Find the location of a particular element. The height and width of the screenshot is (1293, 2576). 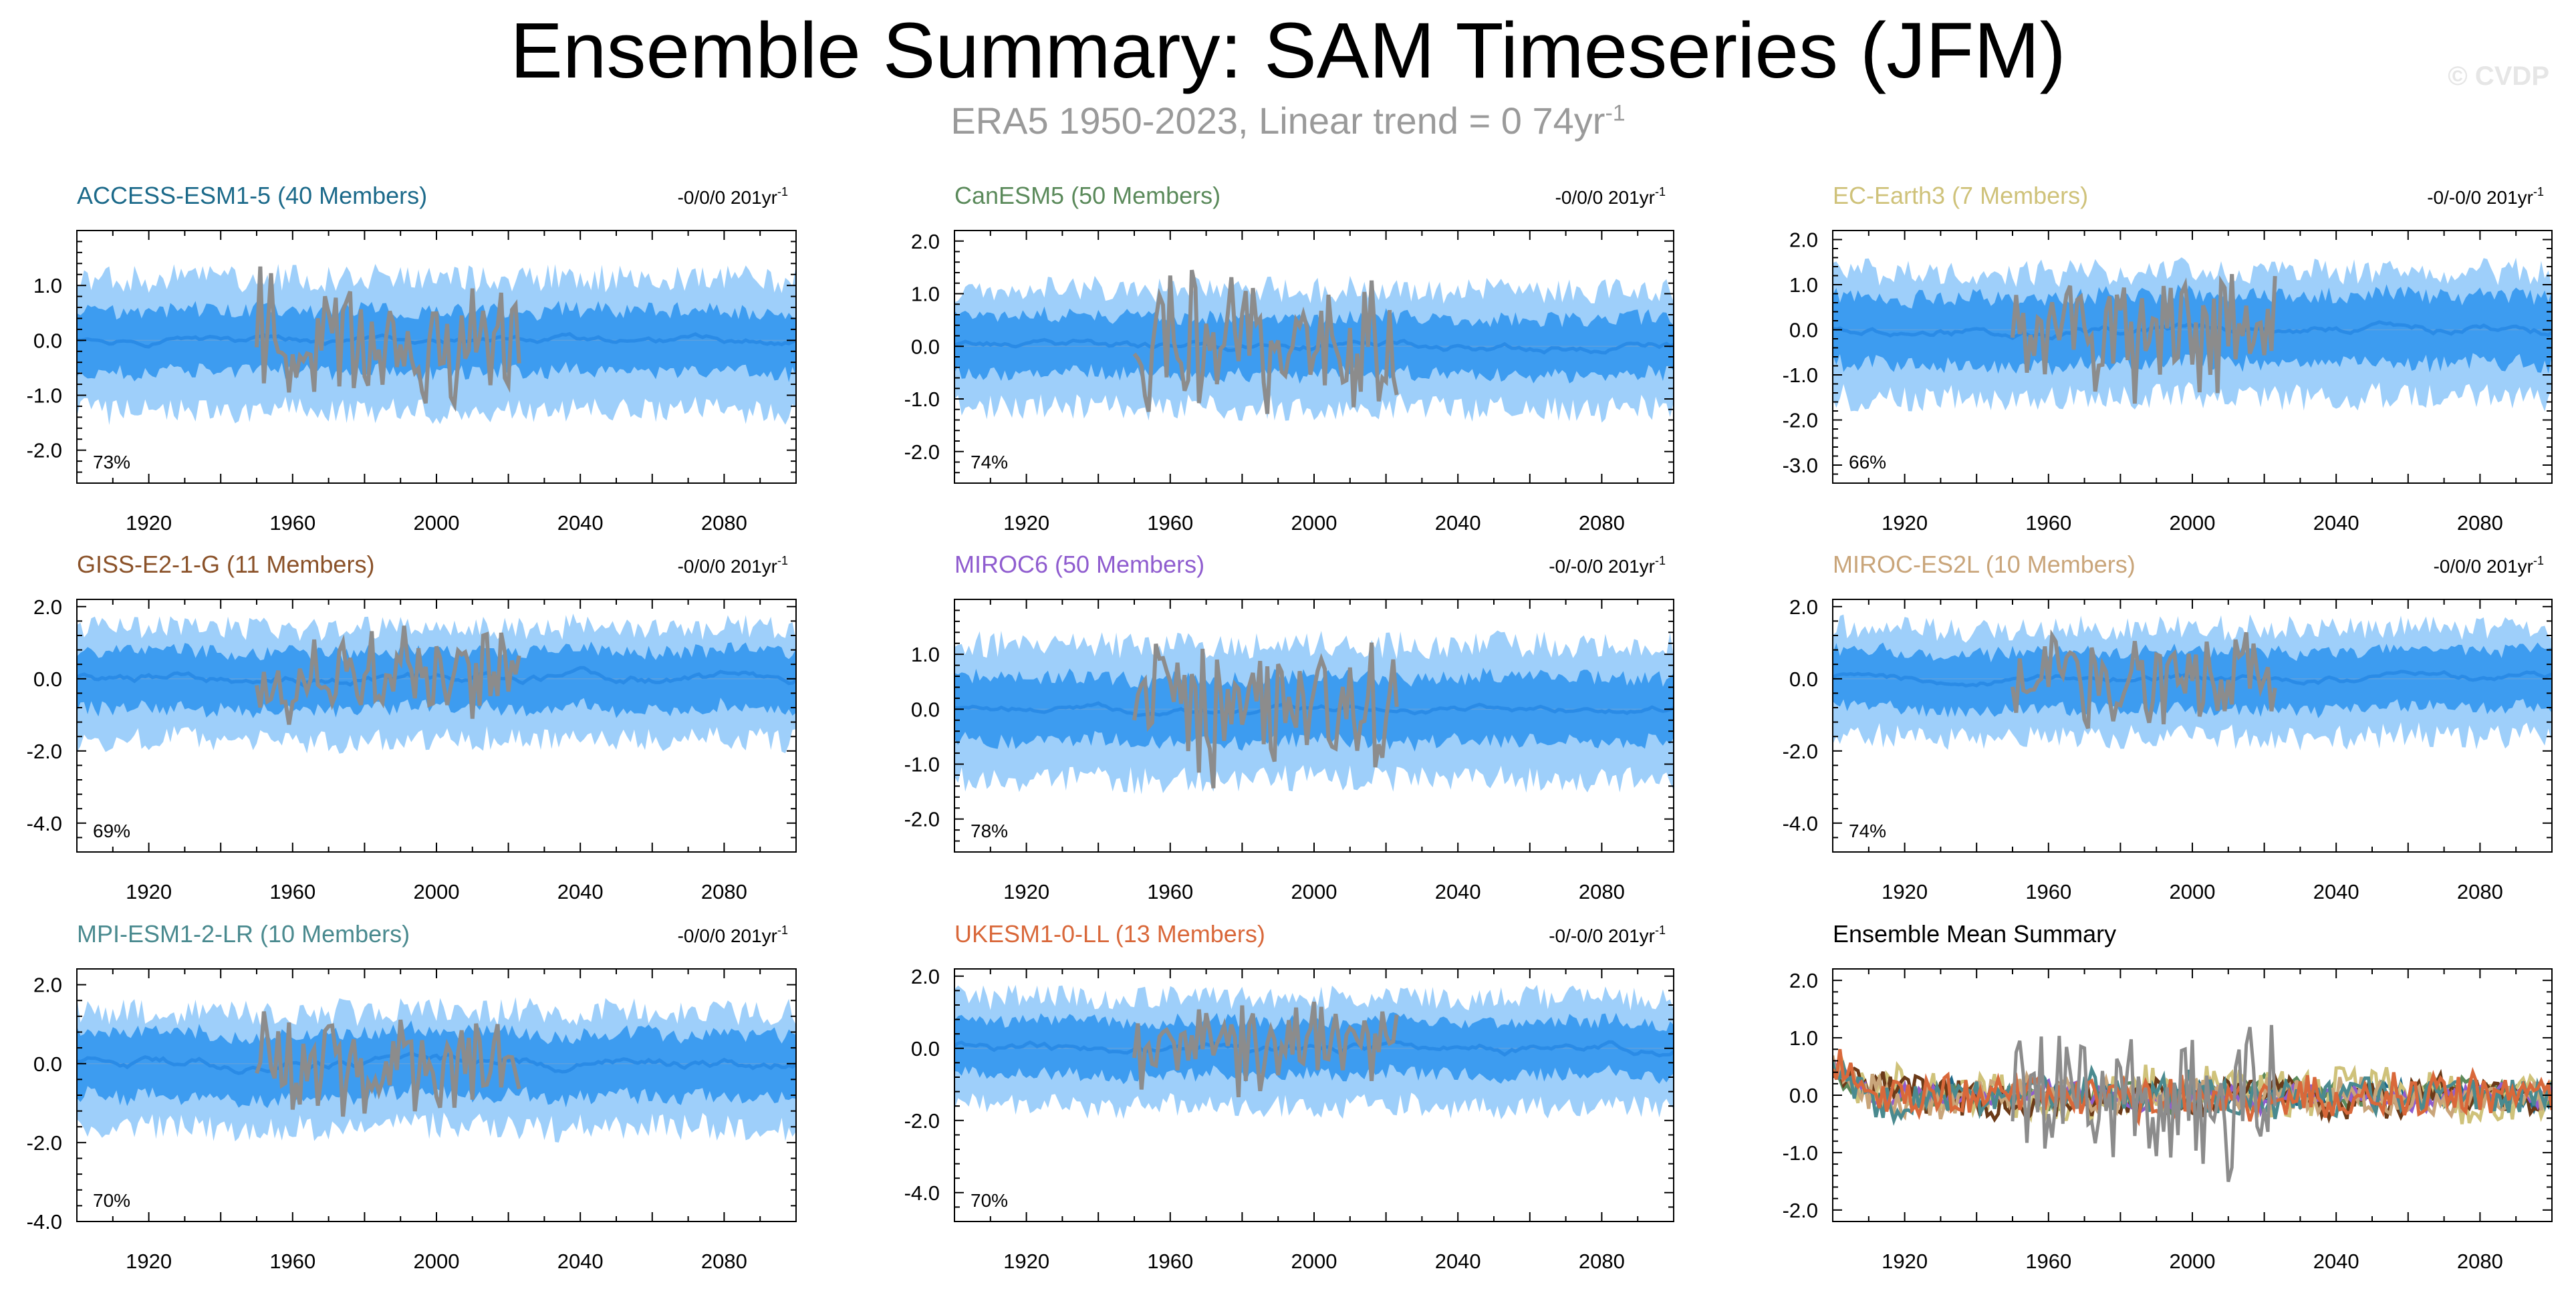

series-line is located at coordinates (2192, 1087).